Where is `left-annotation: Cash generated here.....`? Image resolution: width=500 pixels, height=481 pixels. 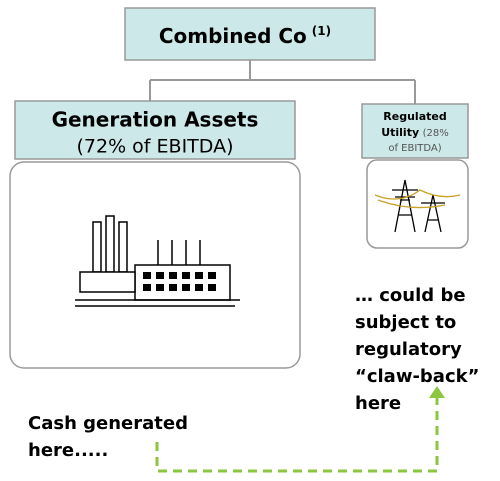 left-annotation: Cash generated here..... is located at coordinates (108, 437).